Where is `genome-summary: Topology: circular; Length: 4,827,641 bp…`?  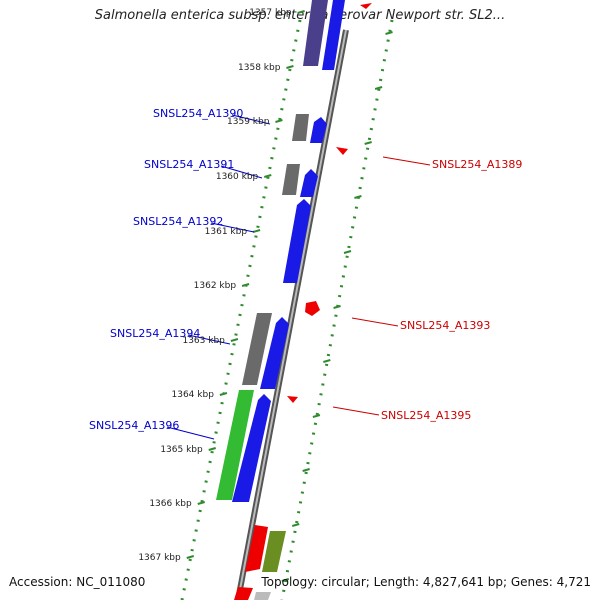 genome-summary: Topology: circular; Length: 4,827,641 bp… is located at coordinates (426, 582).